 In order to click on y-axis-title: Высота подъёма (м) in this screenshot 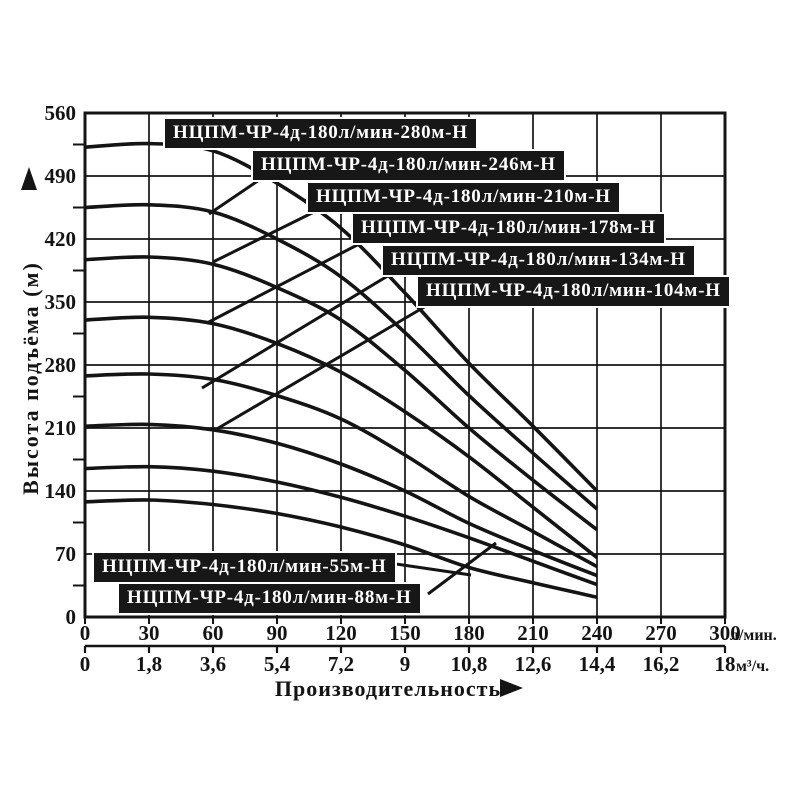, I will do `click(30, 378)`.